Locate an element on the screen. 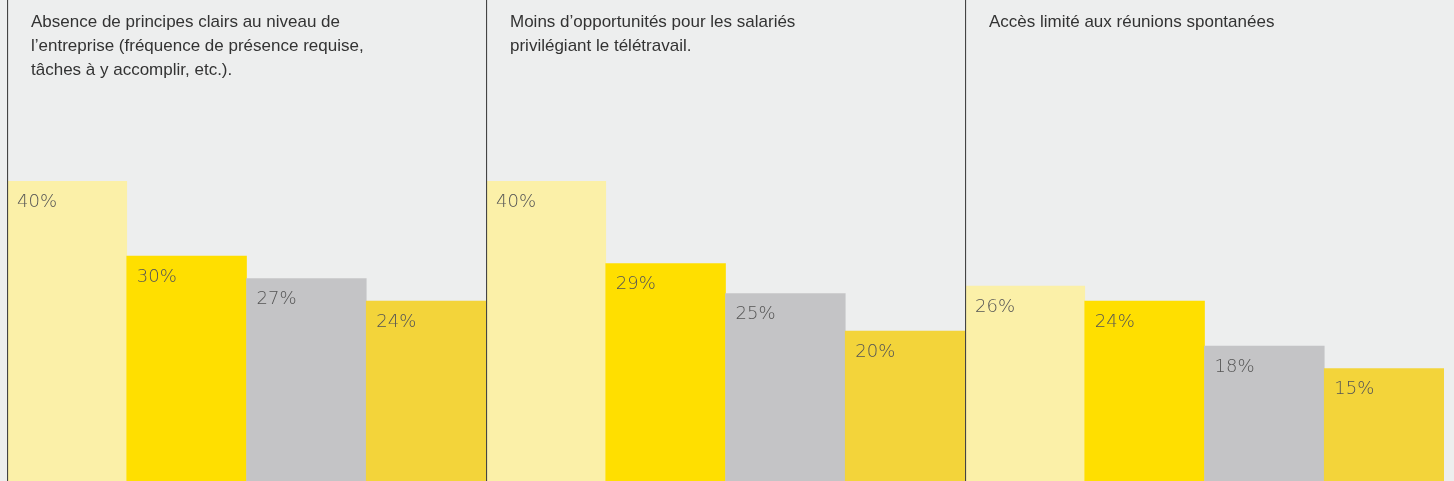 The height and width of the screenshot is (481, 1454). data-label: 27% is located at coordinates (276, 298).